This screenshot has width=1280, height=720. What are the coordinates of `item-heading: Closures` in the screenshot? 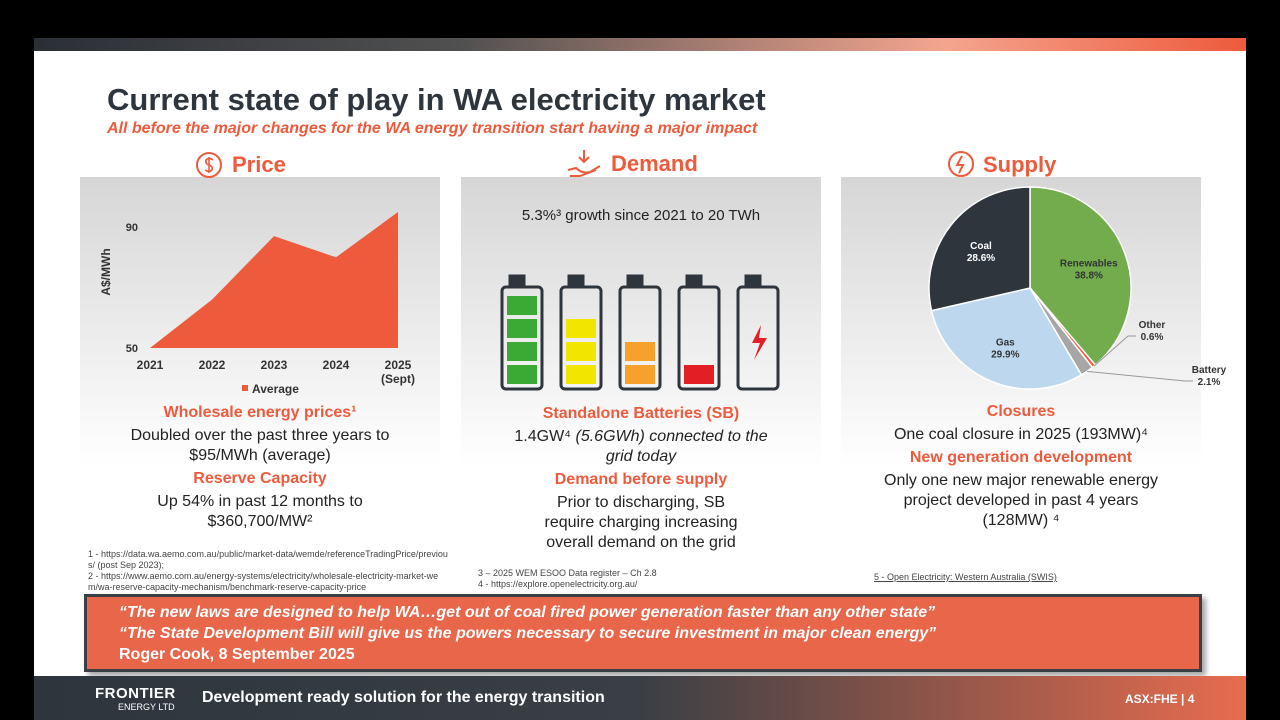 It's located at (1021, 411).